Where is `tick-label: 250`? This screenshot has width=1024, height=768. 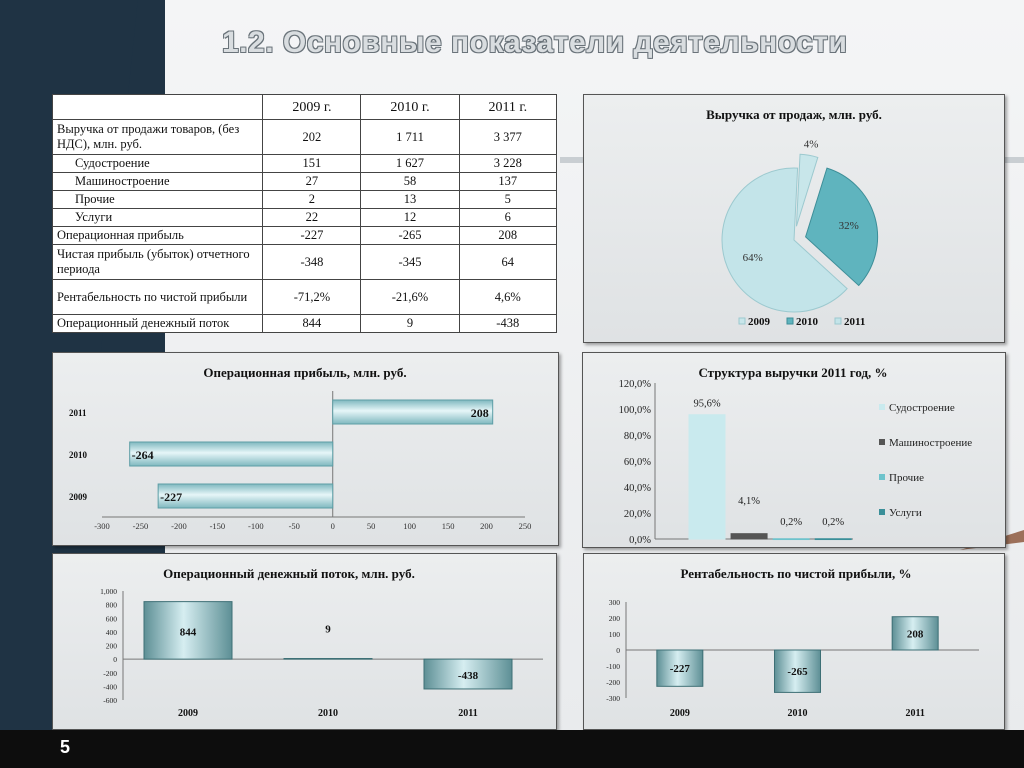 tick-label: 250 is located at coordinates (525, 526).